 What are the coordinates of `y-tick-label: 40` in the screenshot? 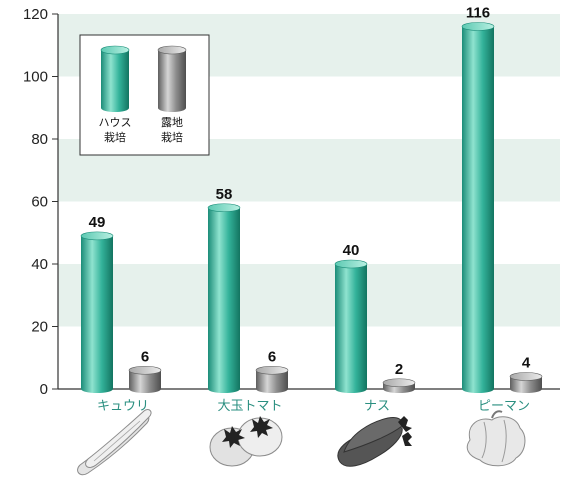 It's located at (39, 264).